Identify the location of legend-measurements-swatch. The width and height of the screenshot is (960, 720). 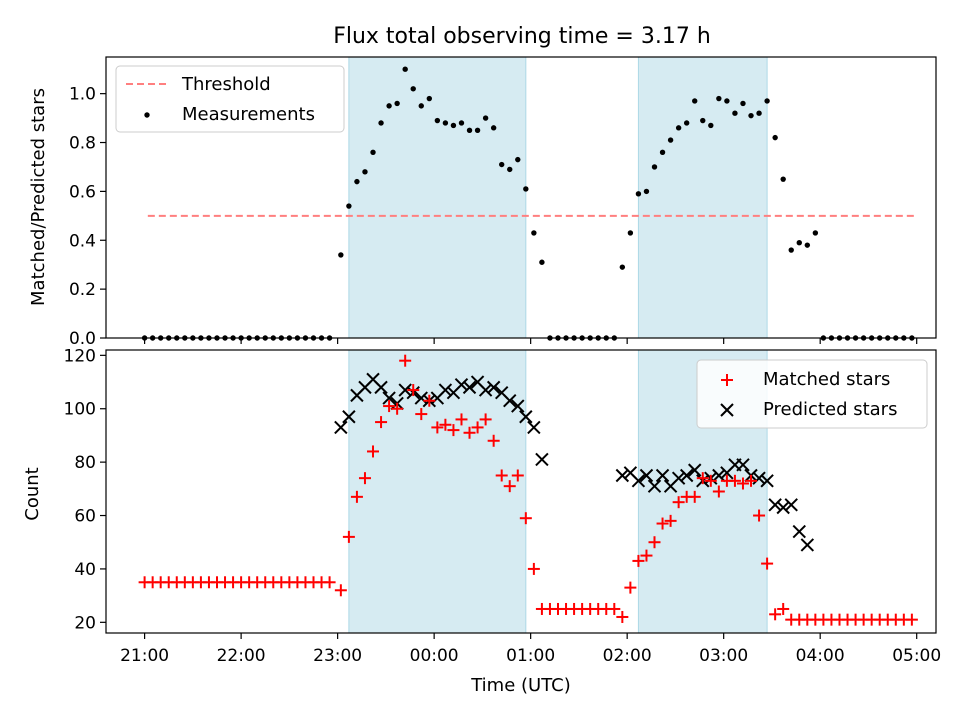
(147, 115).